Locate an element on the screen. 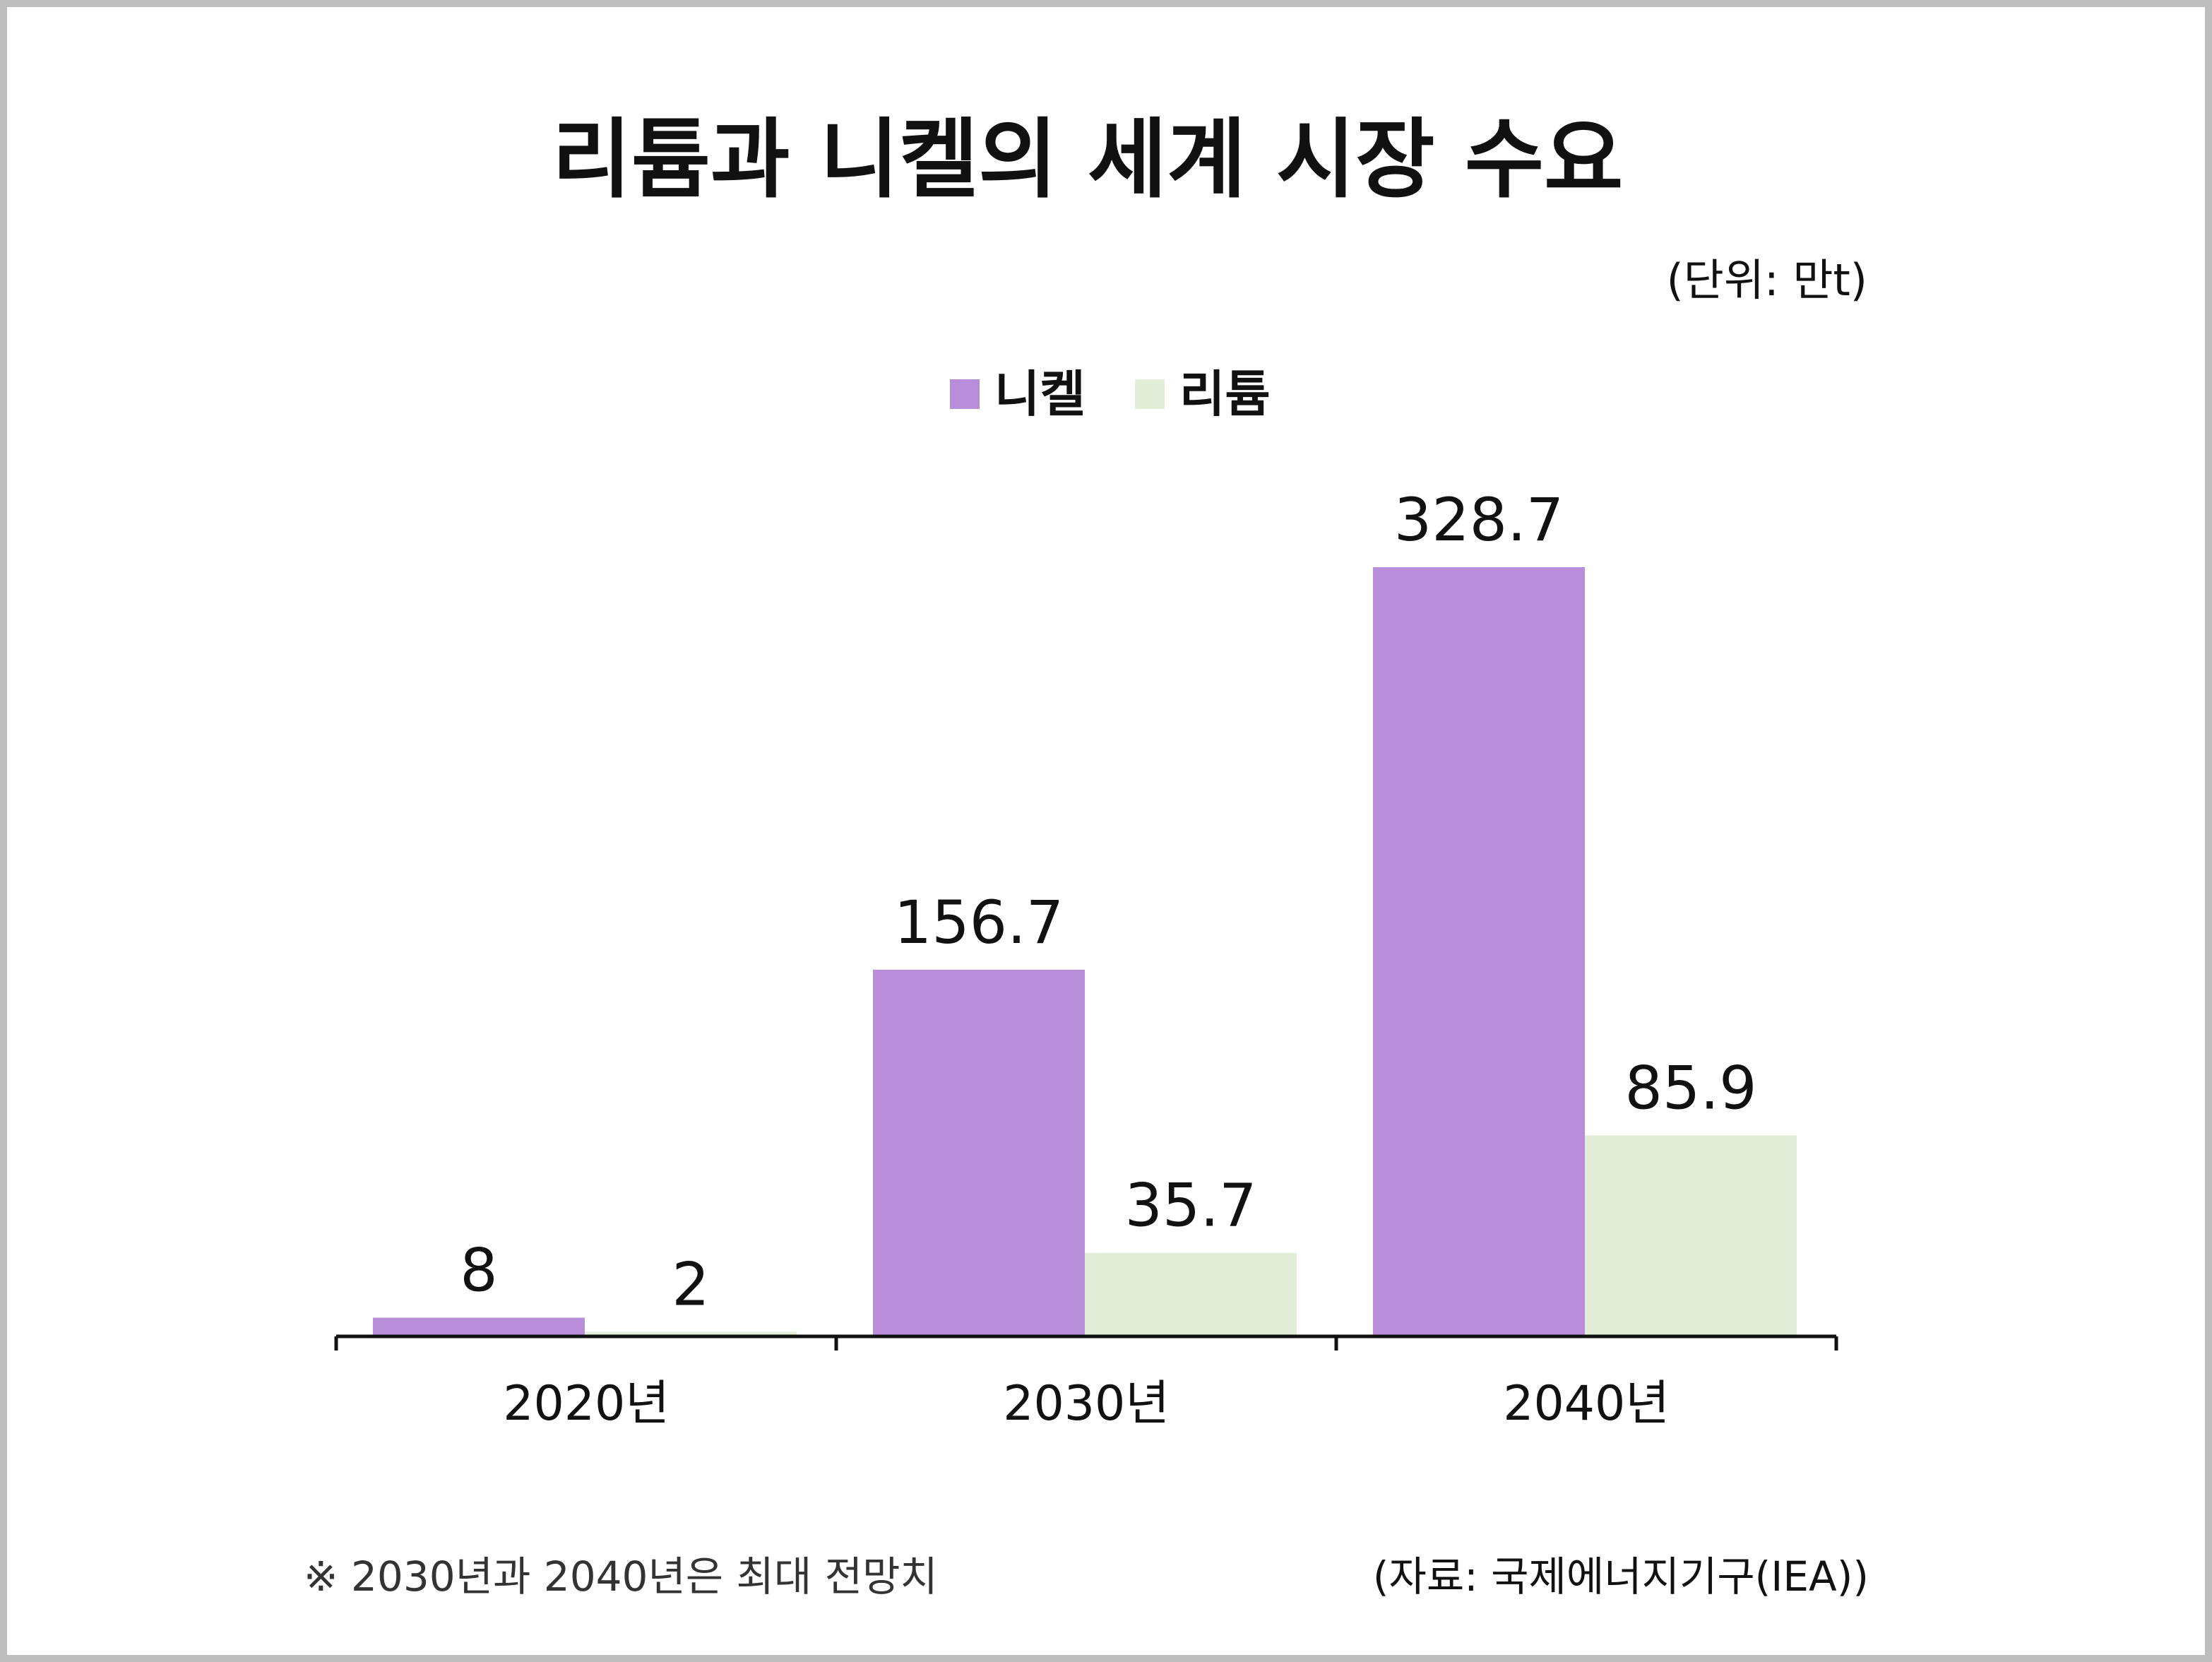 The height and width of the screenshot is (1662, 2212). legend: 니켈 리튬 is located at coordinates (1110, 394).